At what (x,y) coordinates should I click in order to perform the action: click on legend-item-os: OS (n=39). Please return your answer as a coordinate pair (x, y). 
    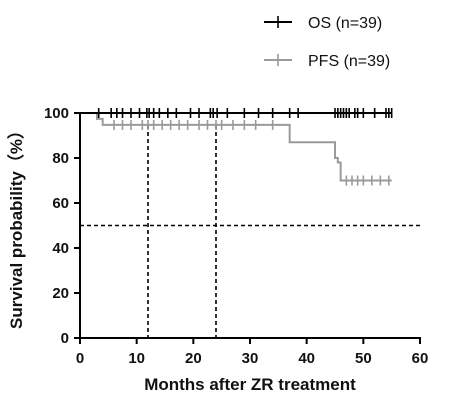
    Looking at the image, I should click on (323, 23).